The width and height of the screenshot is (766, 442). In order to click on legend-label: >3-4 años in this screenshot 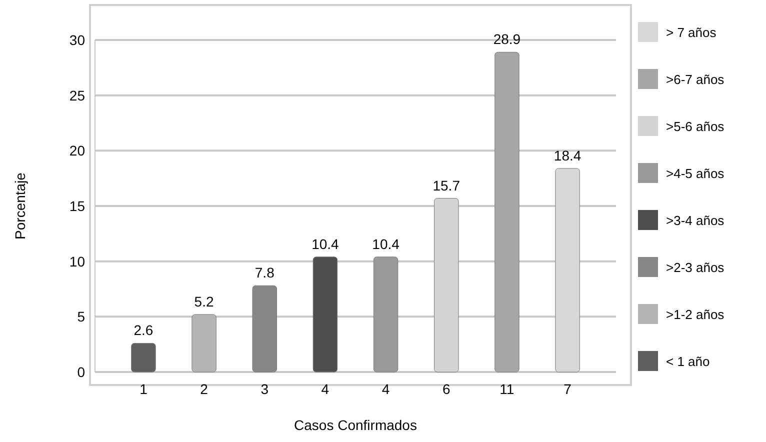, I will do `click(695, 220)`.